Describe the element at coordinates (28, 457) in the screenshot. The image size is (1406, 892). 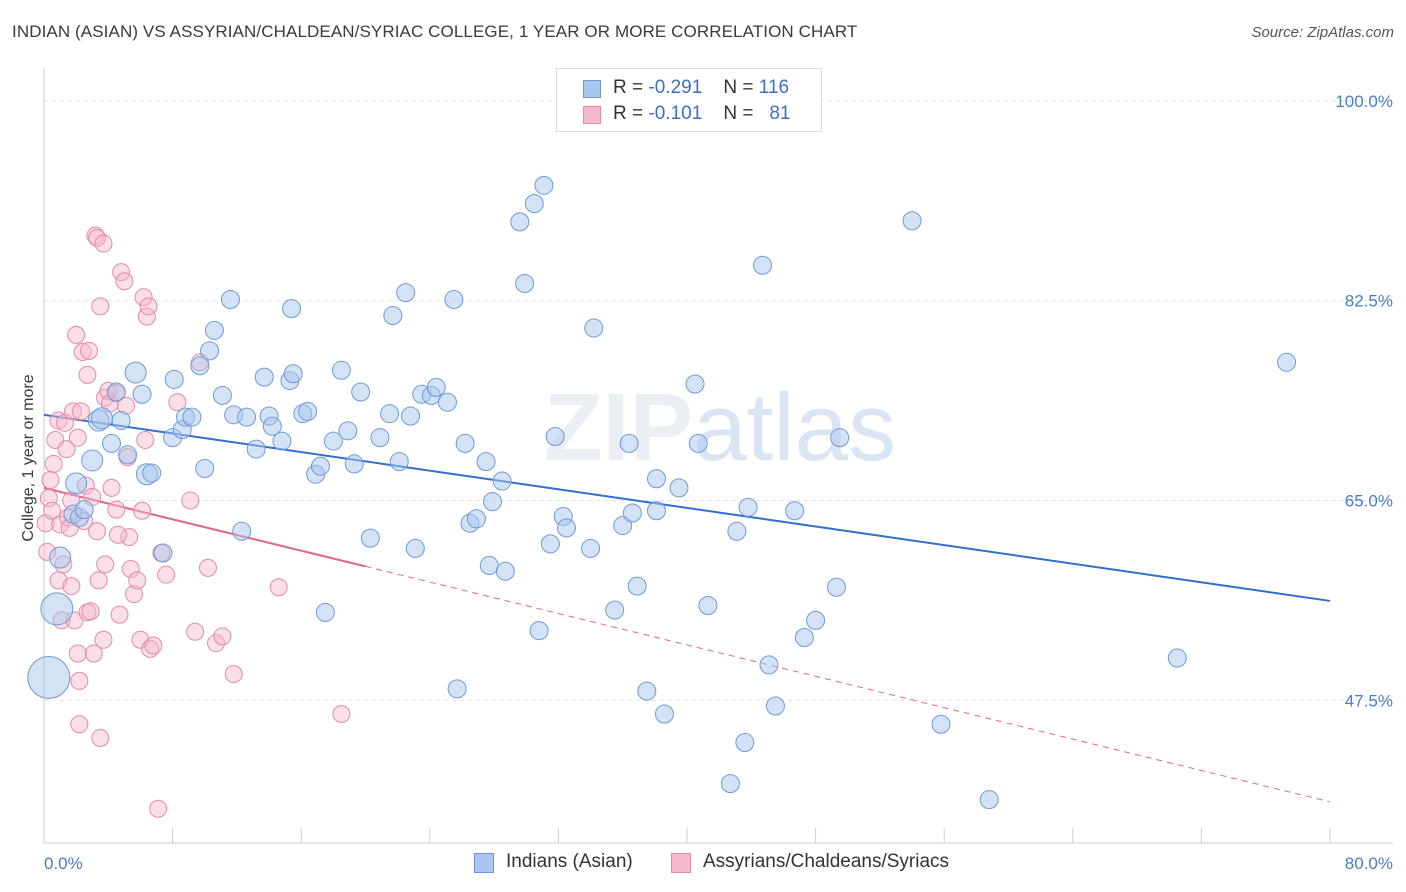
I see `y-axis-label: College, 1 year or more` at that location.